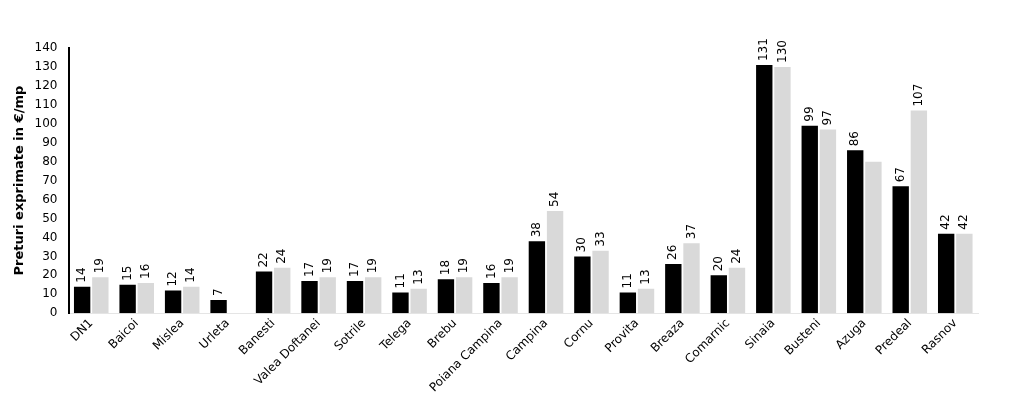 Image resolution: width=1010 pixels, height=407 pixels. What do you see at coordinates (763, 50) in the screenshot?
I see `data-label: 131` at bounding box center [763, 50].